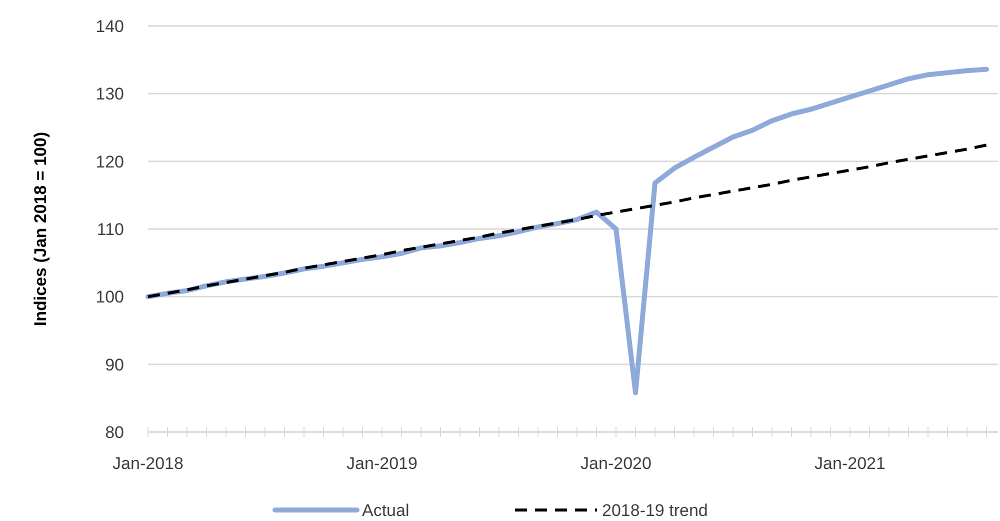 This screenshot has width=1000, height=521. What do you see at coordinates (655, 510) in the screenshot?
I see `legend-label: 2018-19 trend` at bounding box center [655, 510].